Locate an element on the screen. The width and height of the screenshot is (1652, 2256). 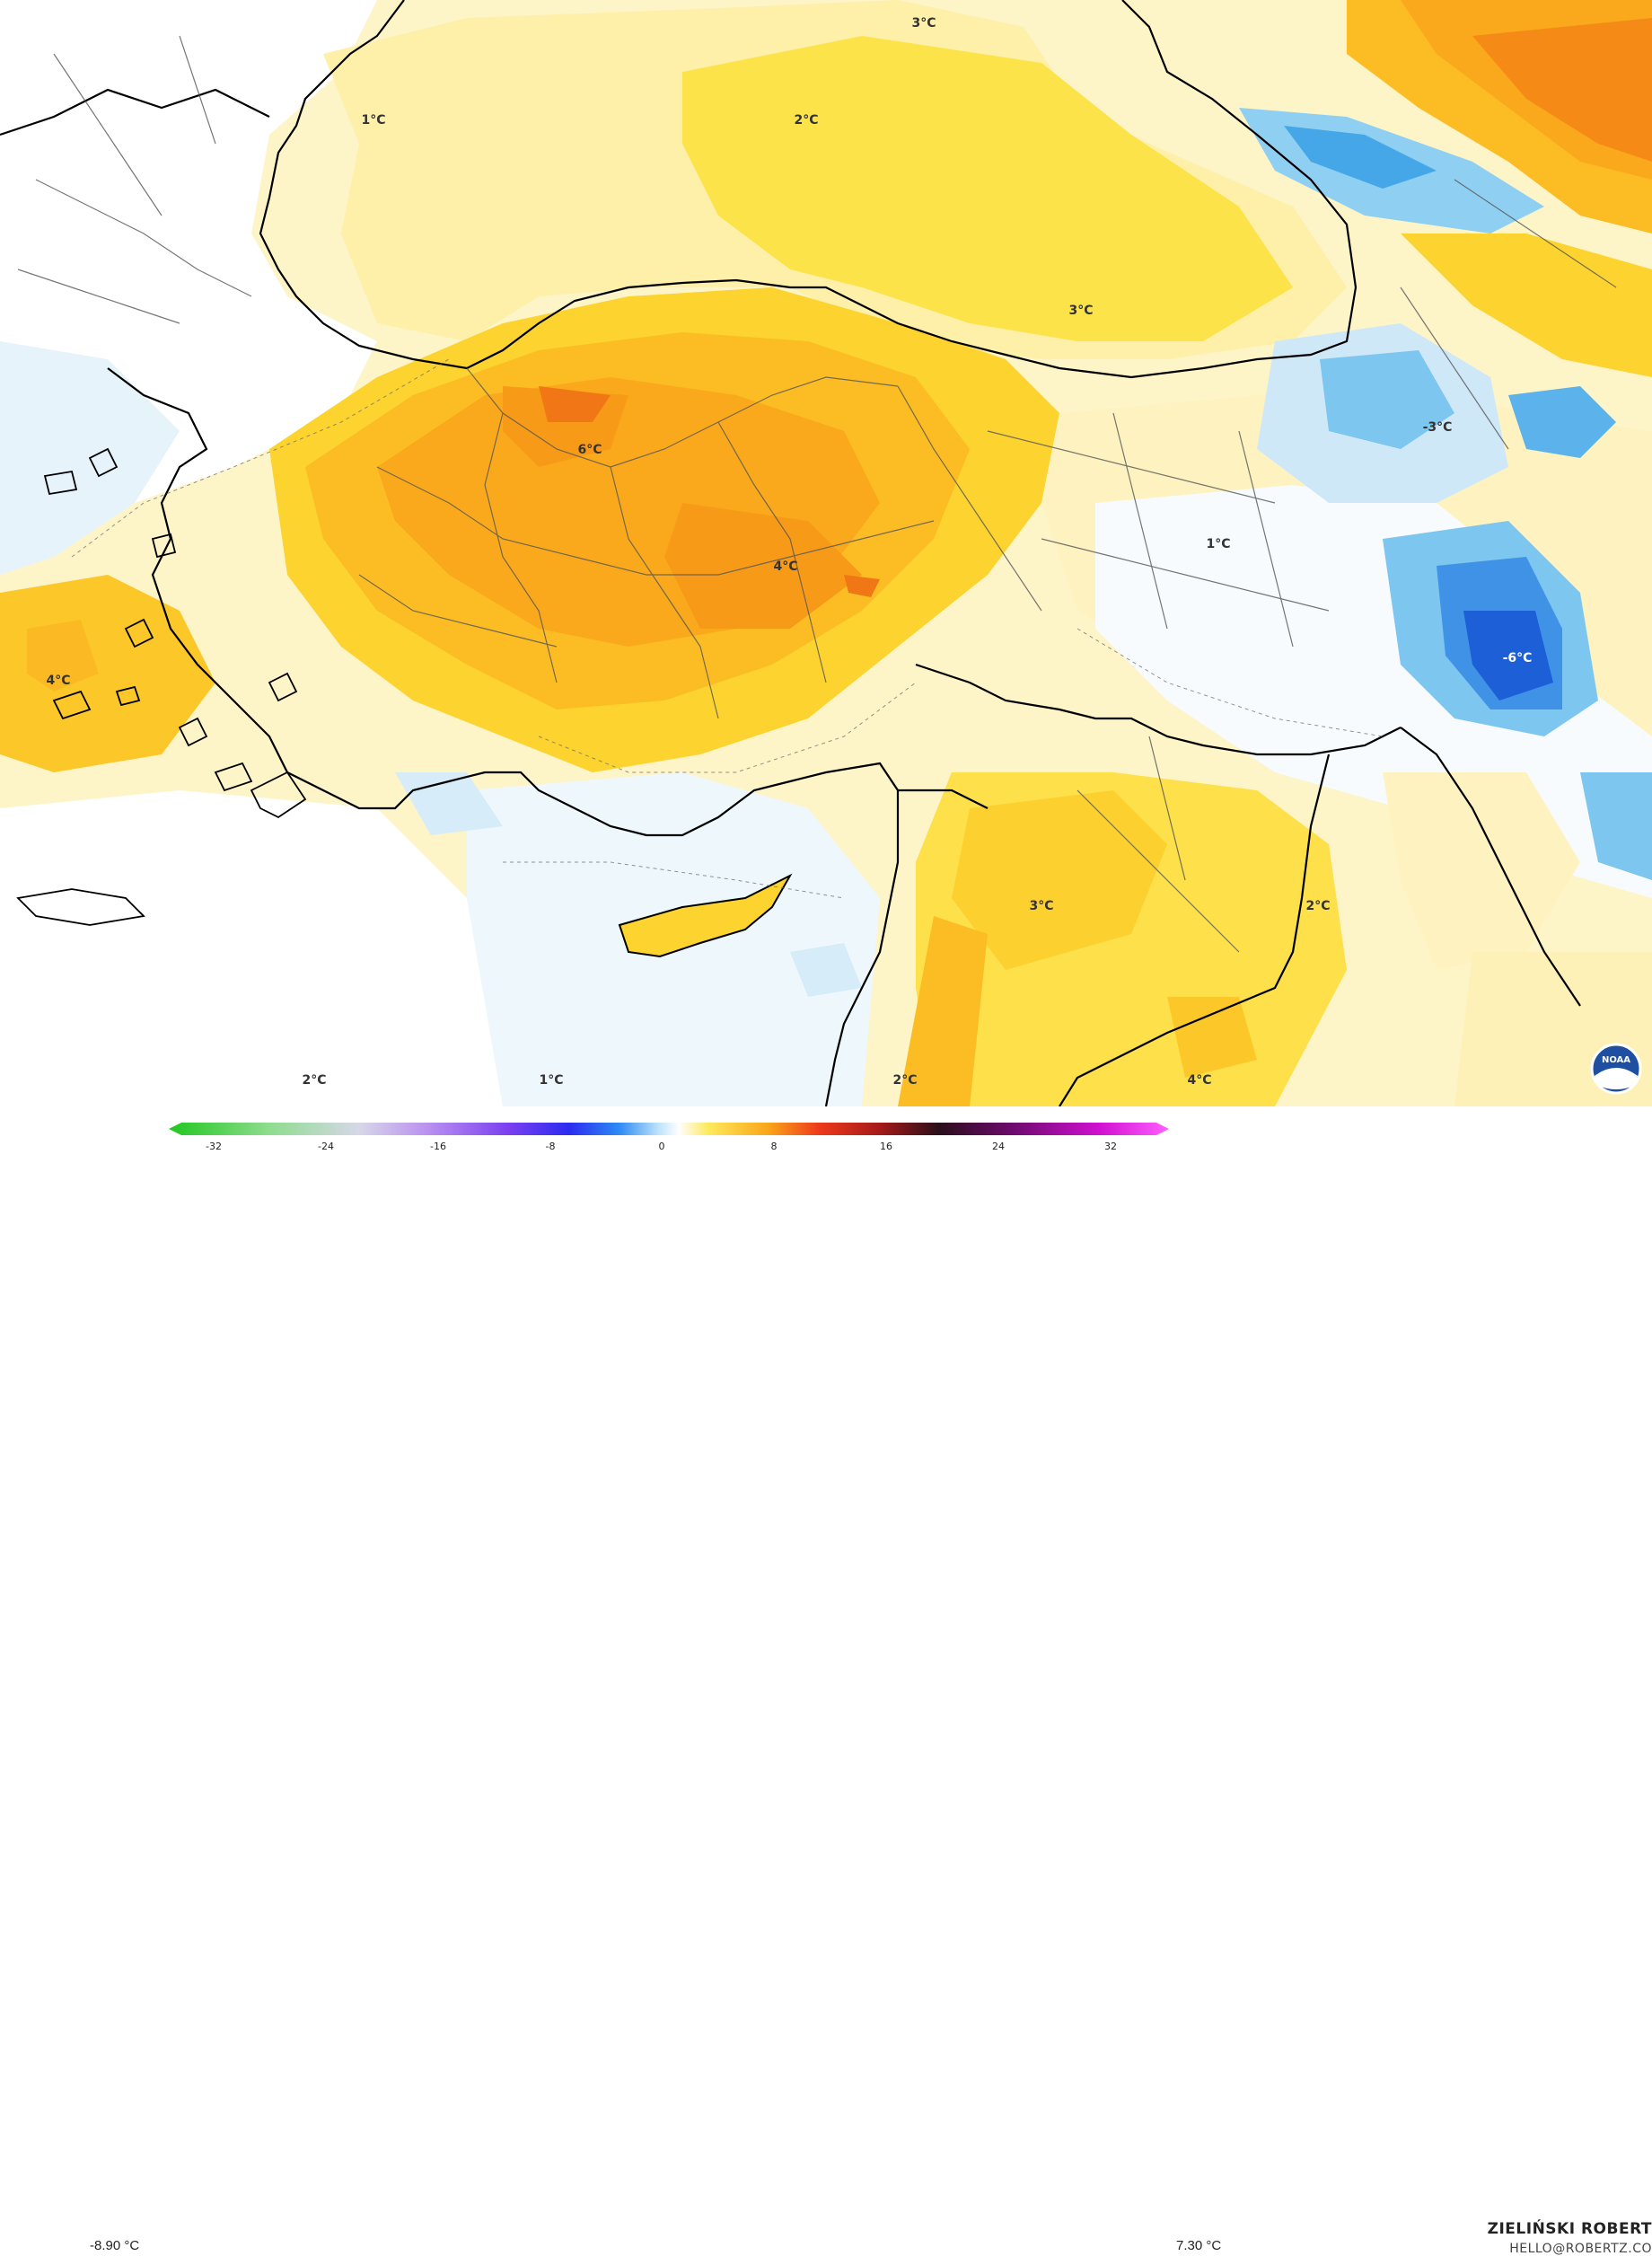
legend-colorbar: -32 -24 -16 -8 0 8 16 24 32 is located at coordinates (669, 1137).